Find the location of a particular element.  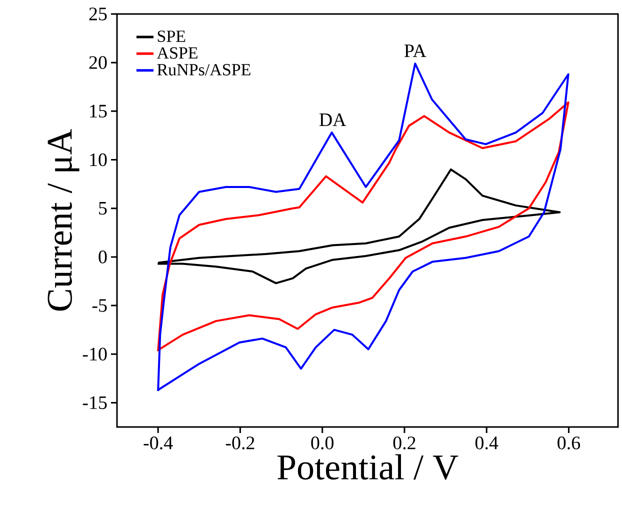

x-tick-label: 0.4 is located at coordinates (486, 443).